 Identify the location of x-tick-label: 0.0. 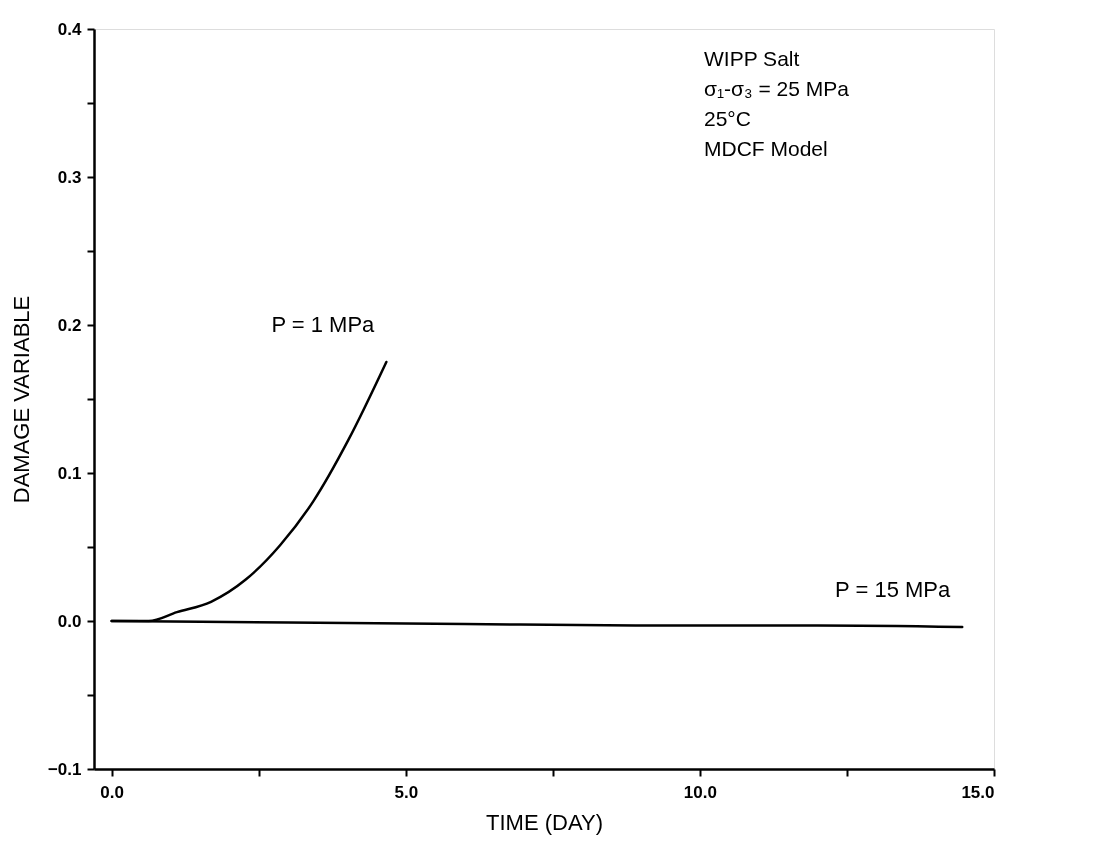
(112, 792).